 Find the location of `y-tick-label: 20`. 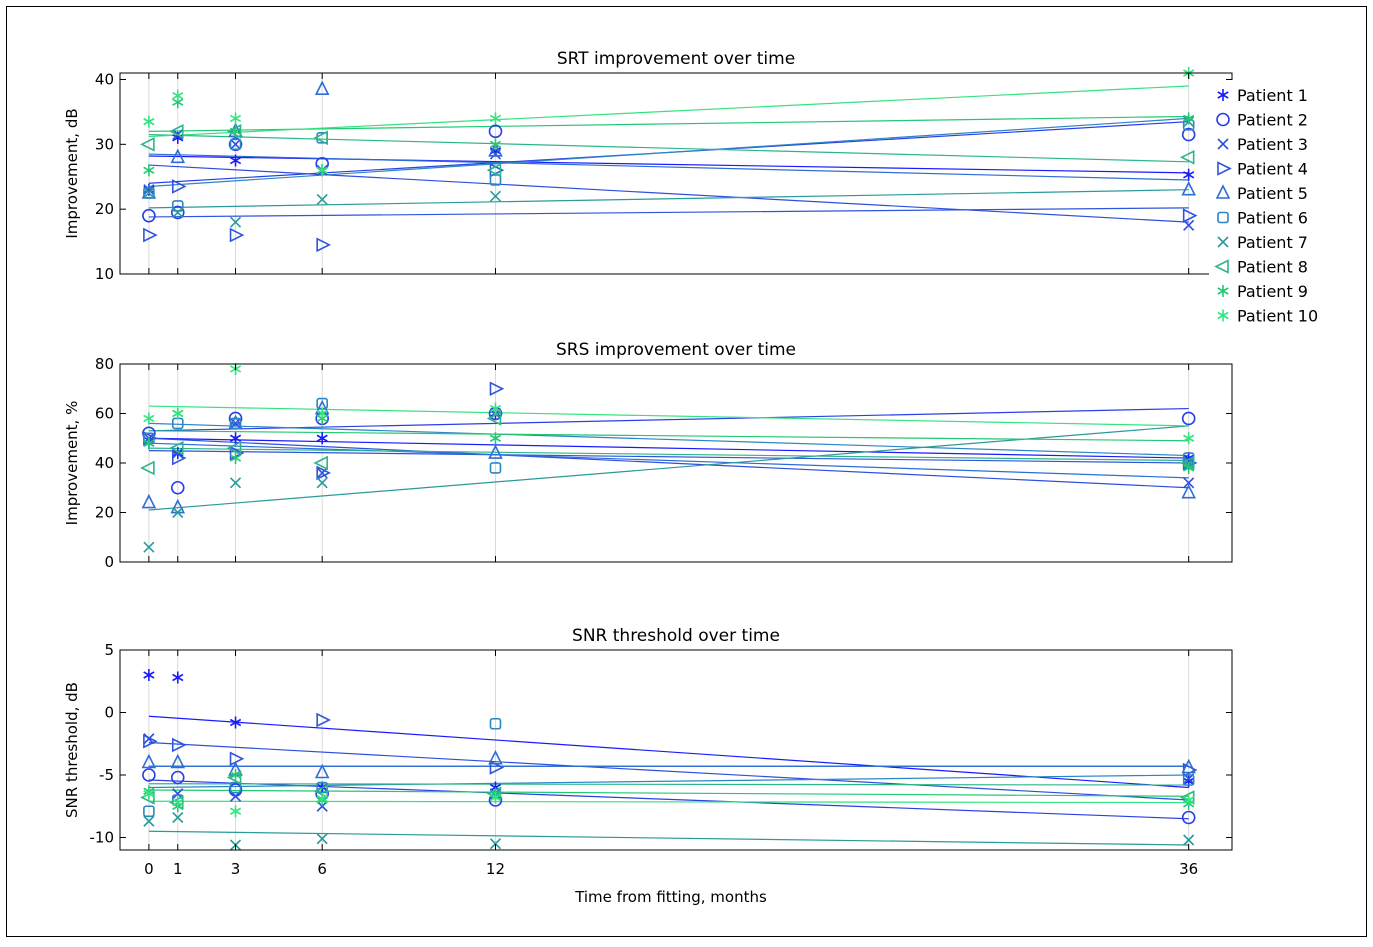

y-tick-label: 20 is located at coordinates (104, 209).